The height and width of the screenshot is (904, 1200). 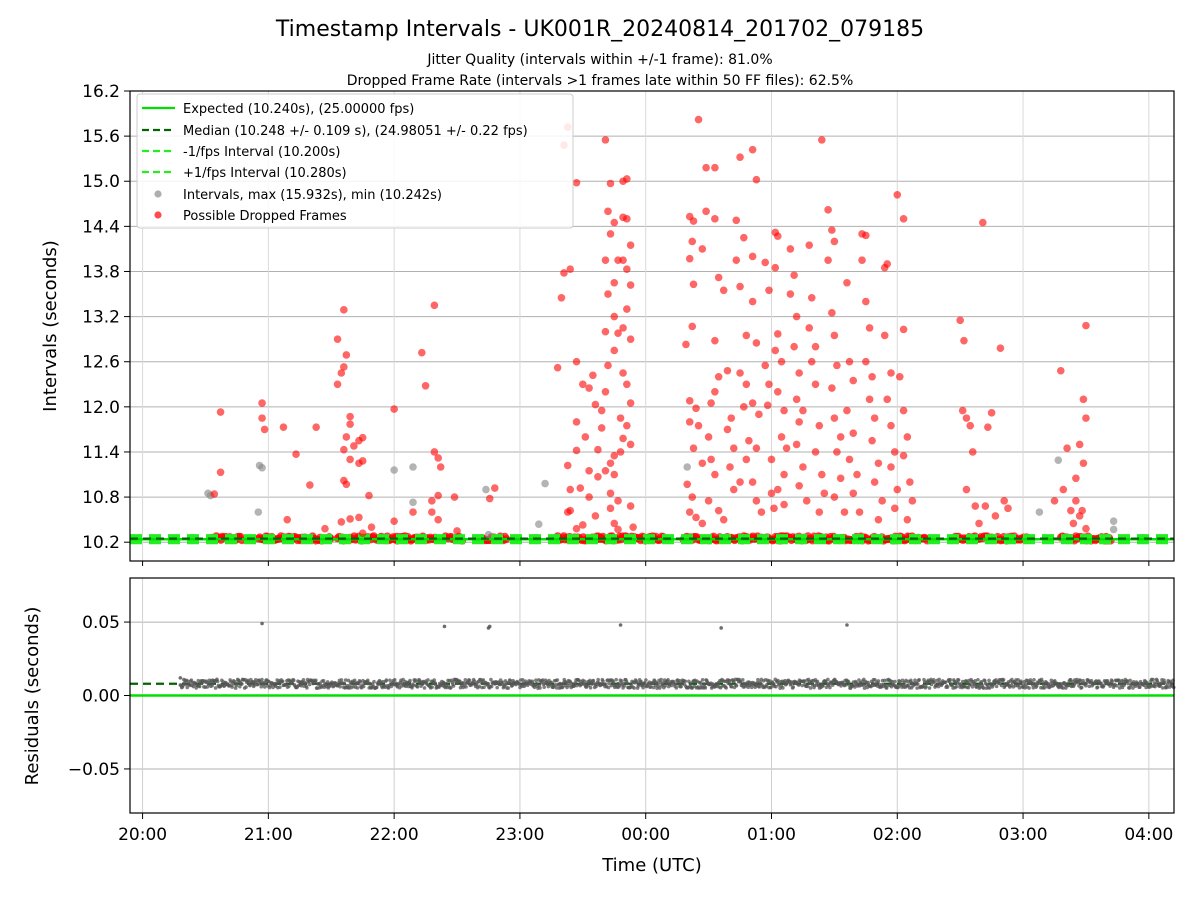 What do you see at coordinates (94, 770) in the screenshot?
I see `residuals-y-tick-label: −0.05` at bounding box center [94, 770].